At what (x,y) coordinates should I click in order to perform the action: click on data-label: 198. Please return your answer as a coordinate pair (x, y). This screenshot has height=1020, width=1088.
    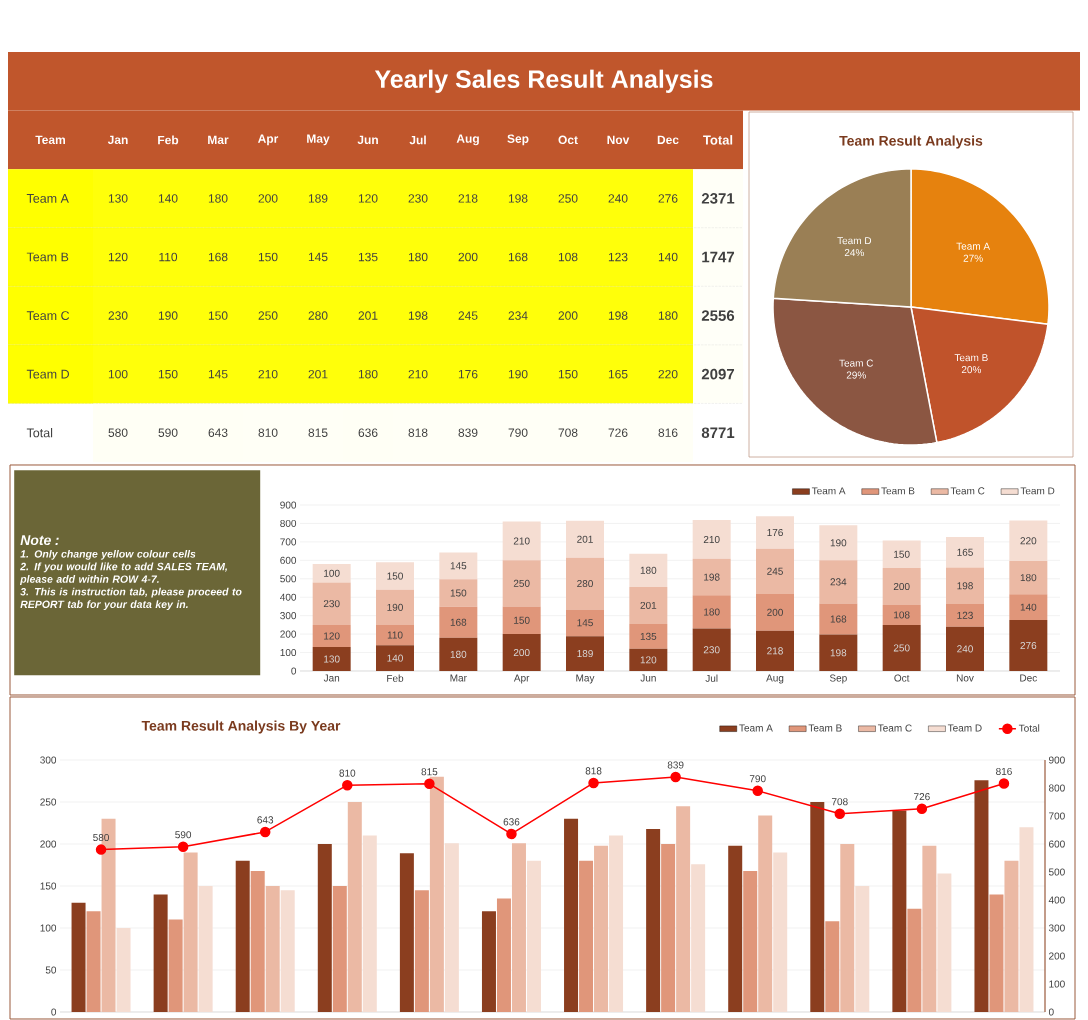
    Looking at the image, I should click on (418, 315).